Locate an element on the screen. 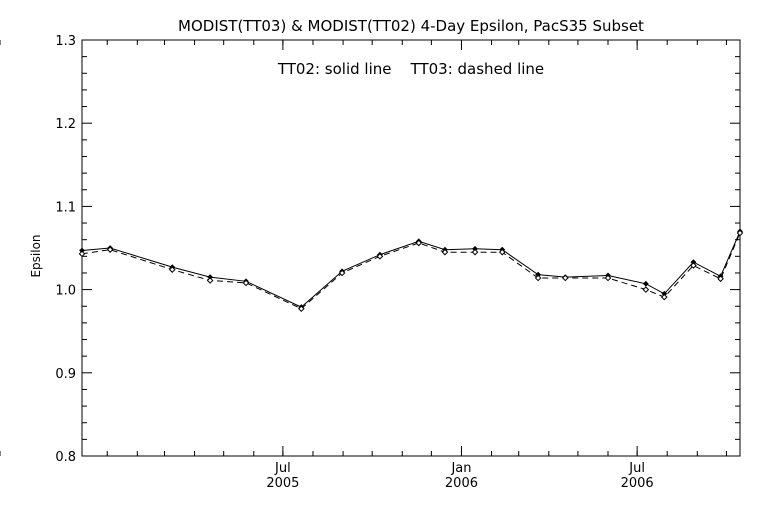 This screenshot has width=768, height=512. series-line-tt02 is located at coordinates (411, 269).